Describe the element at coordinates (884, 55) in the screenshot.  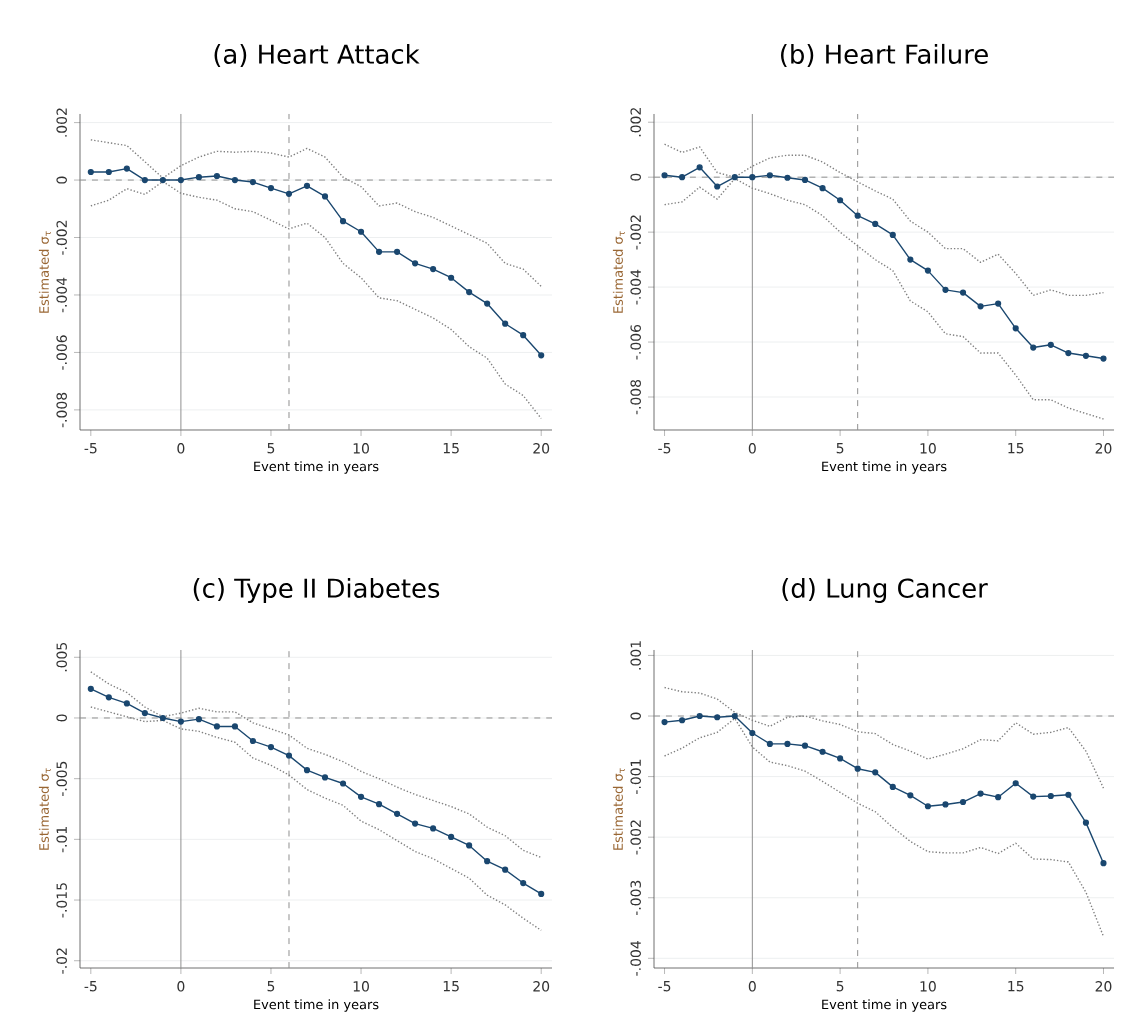
I see `chart-title: (b) Heart Failure` at that location.